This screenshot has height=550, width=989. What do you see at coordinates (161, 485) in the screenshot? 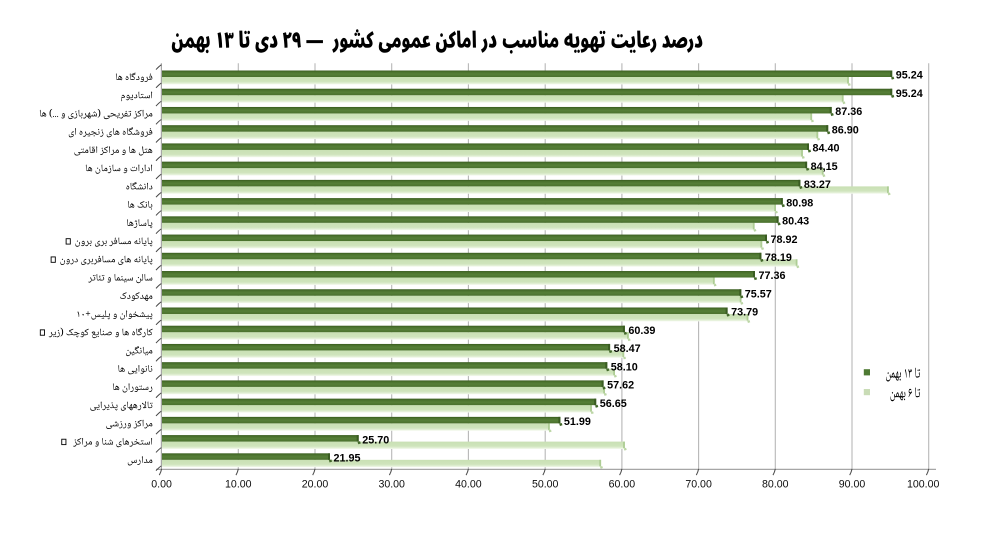
I see `svg-text: 0.00` at bounding box center [161, 485].